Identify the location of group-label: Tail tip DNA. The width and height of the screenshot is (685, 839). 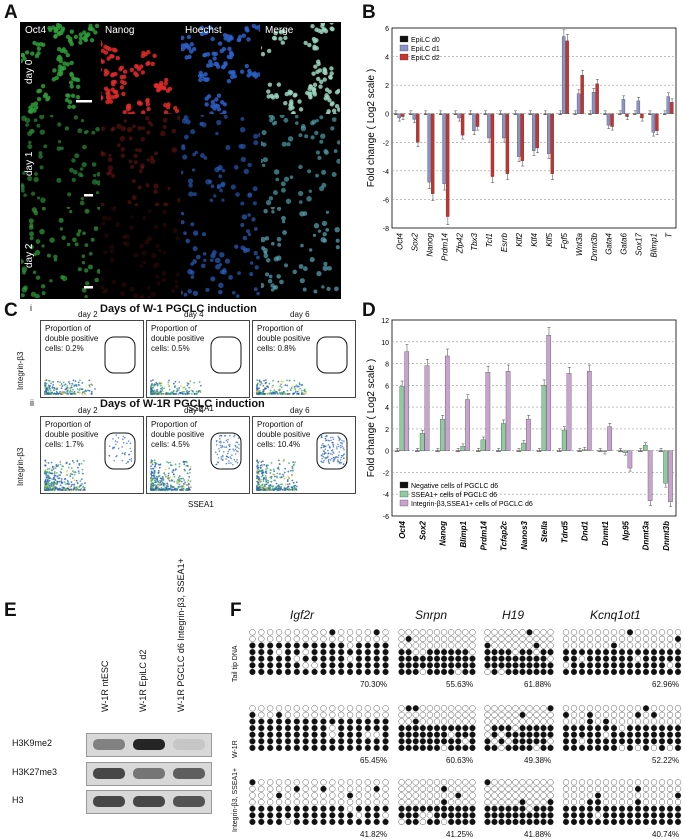
(235, 652).